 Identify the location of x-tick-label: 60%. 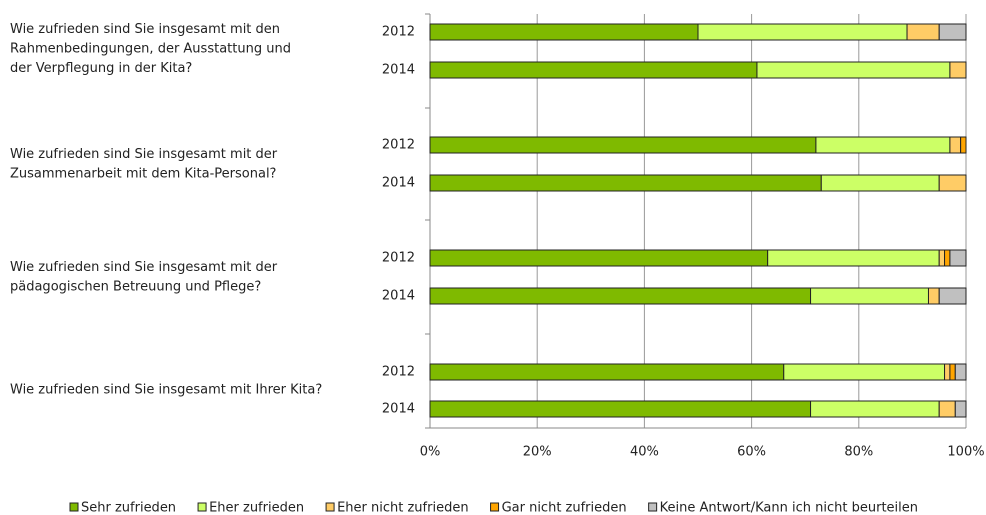
(751, 452).